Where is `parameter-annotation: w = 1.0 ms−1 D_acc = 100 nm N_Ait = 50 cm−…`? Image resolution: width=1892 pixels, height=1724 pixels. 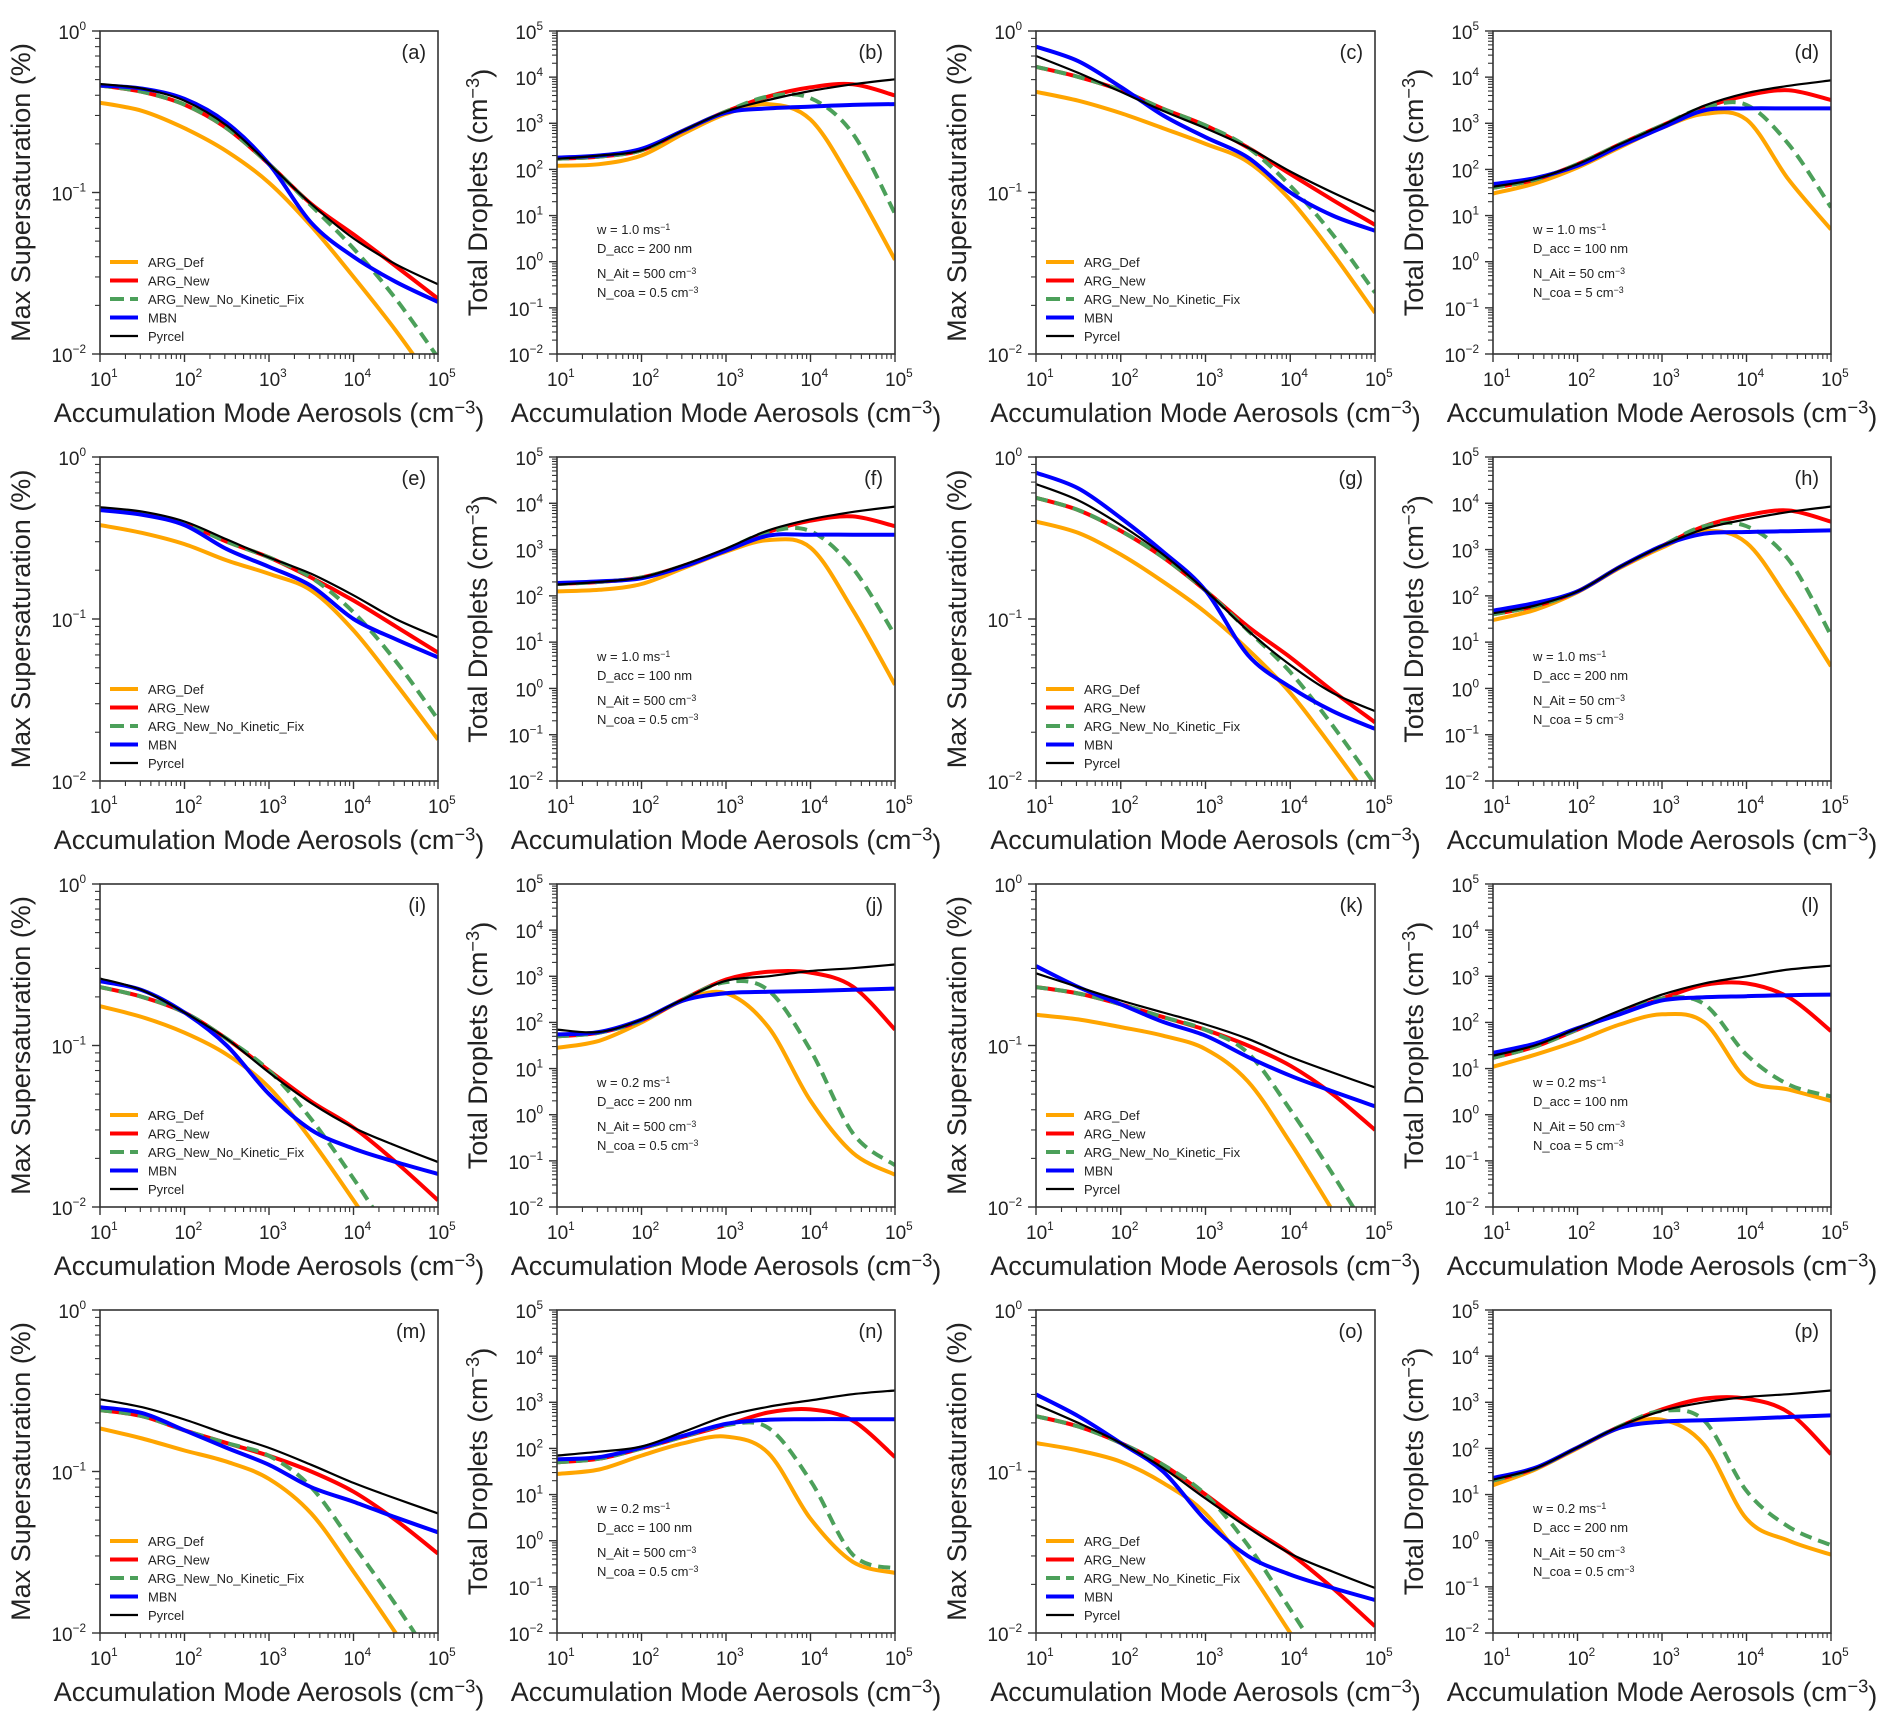
parameter-annotation: w = 1.0 ms−1 D_acc = 100 nm N_Ait = 50 cm−… is located at coordinates (1580, 261).